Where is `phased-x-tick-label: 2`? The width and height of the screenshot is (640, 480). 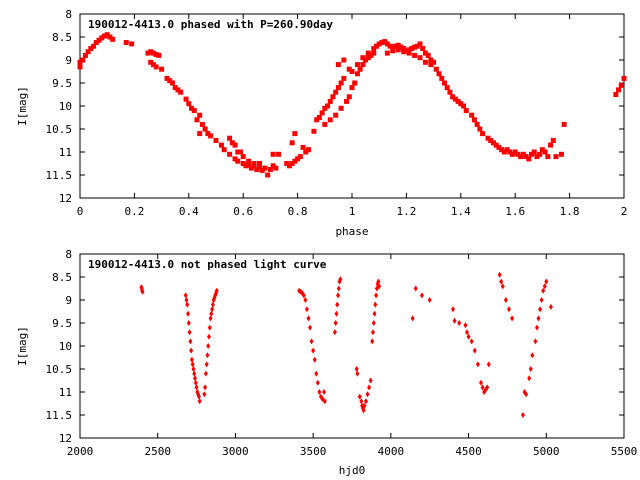 phased-x-tick-label: 2 is located at coordinates (624, 211).